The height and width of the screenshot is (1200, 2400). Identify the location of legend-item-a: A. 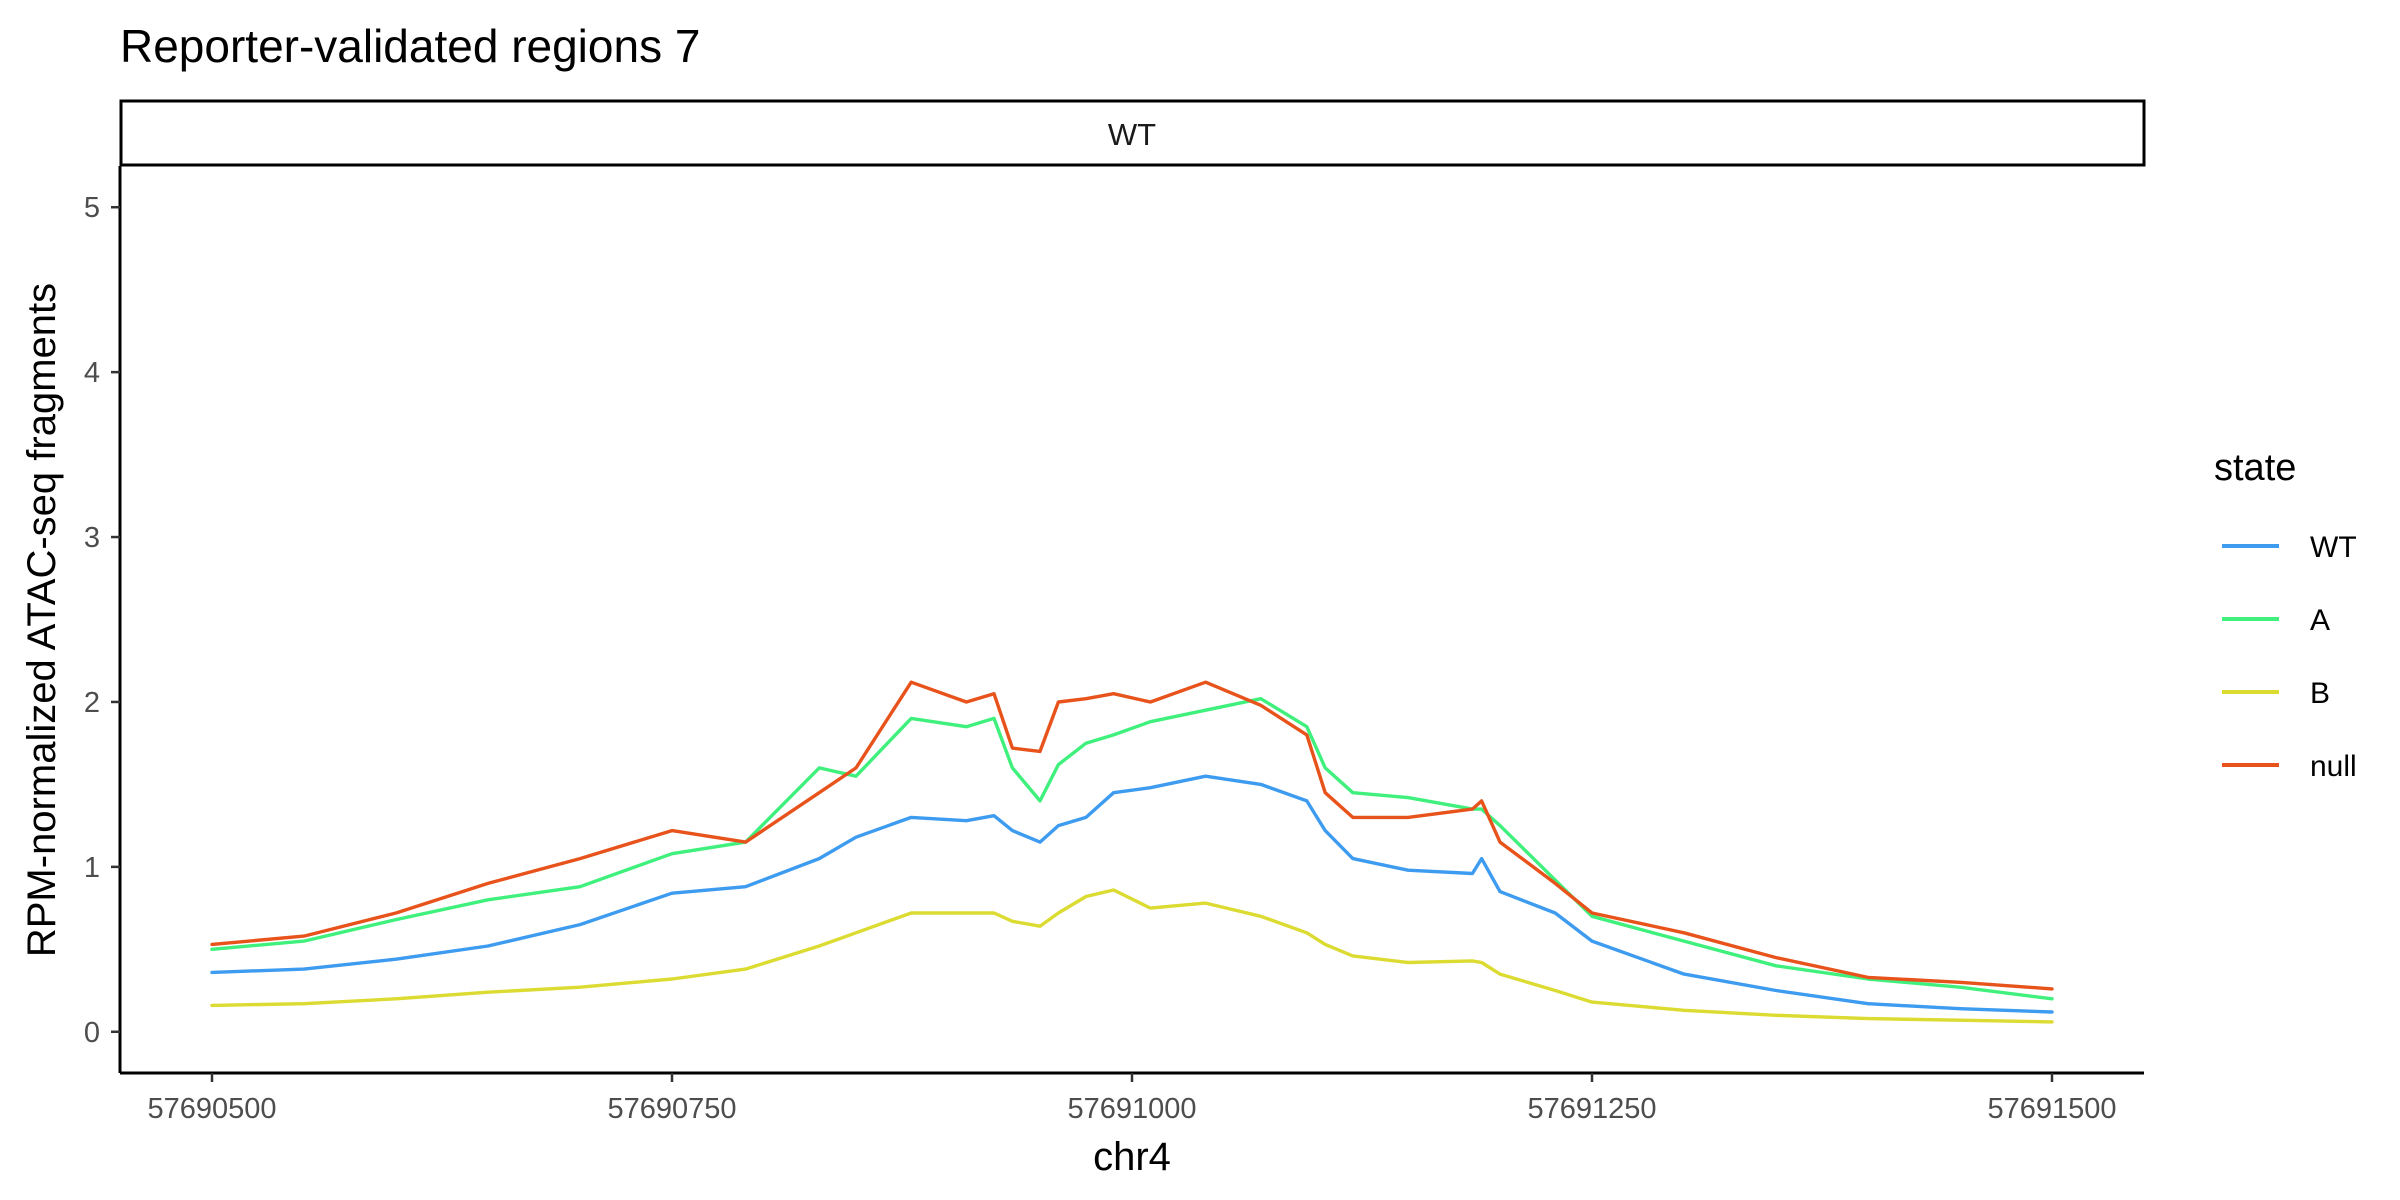
(2276, 620).